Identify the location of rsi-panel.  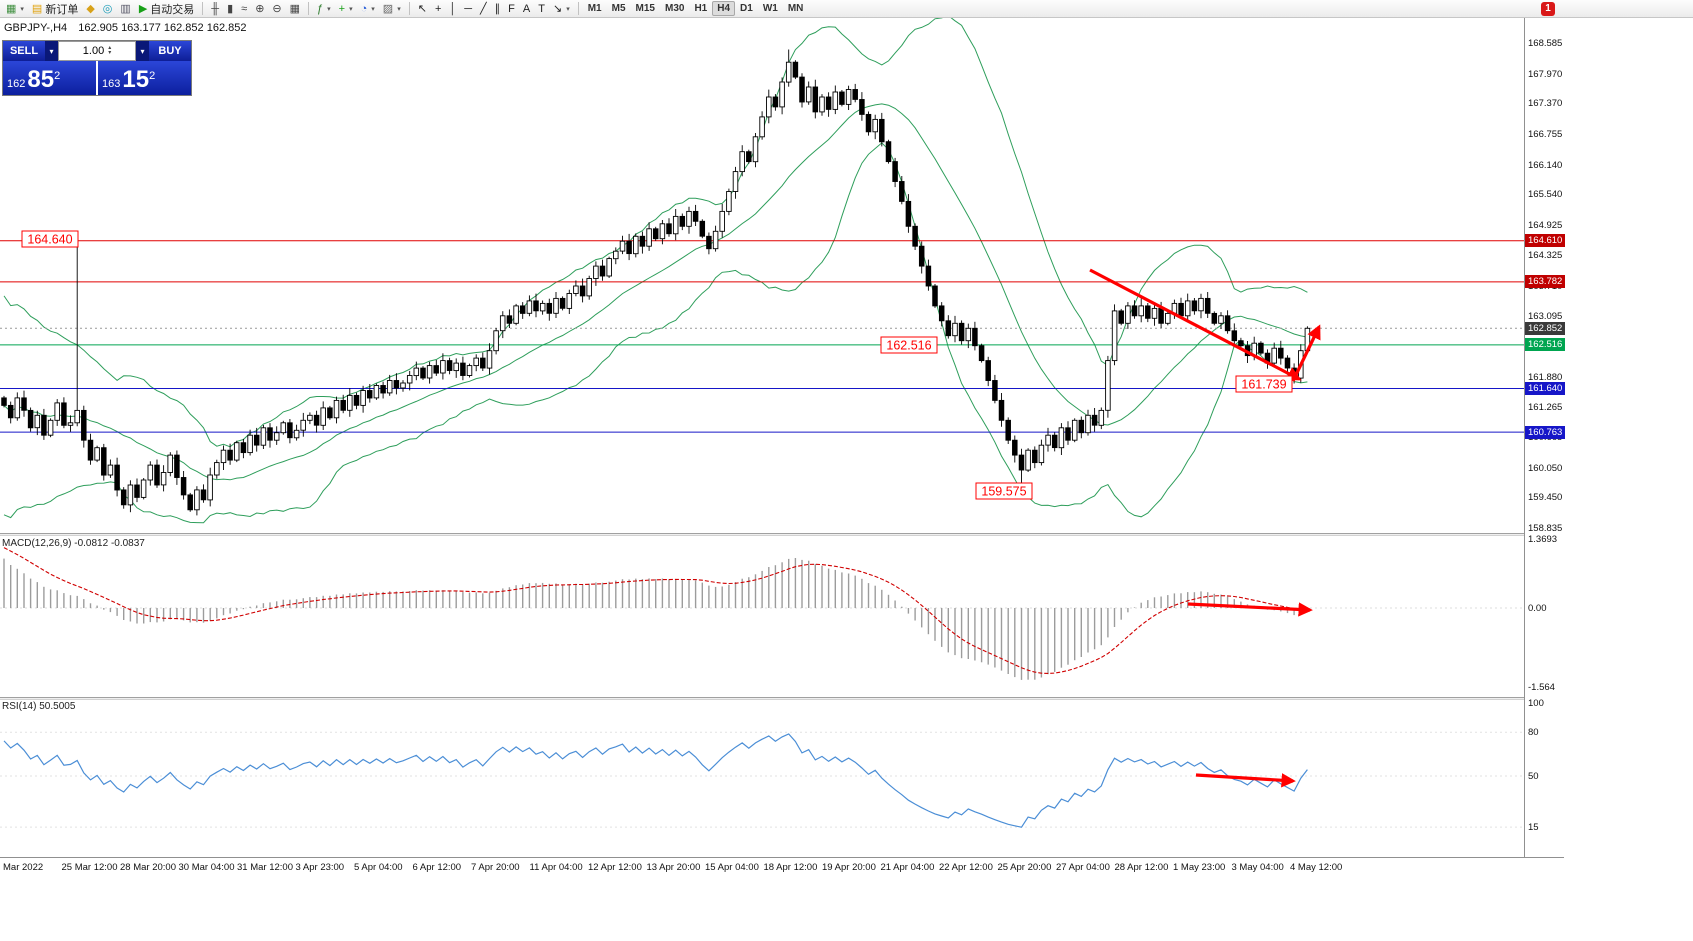
(762, 779).